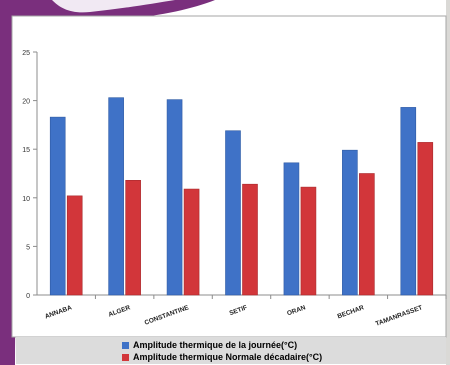 The height and width of the screenshot is (365, 450). What do you see at coordinates (26, 150) in the screenshot?
I see `y-tick-label: 15` at bounding box center [26, 150].